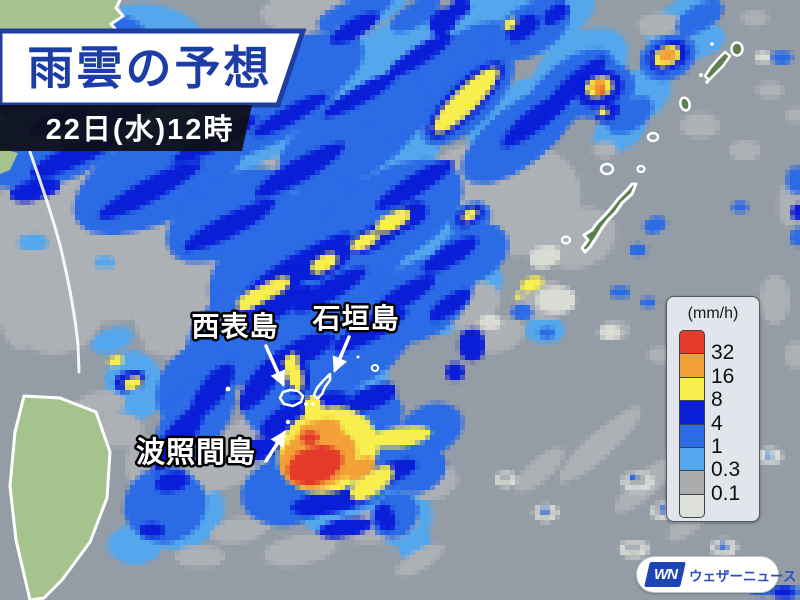 The image size is (800, 600). I want to click on island-label-iriomote: 西表島, so click(234, 326).